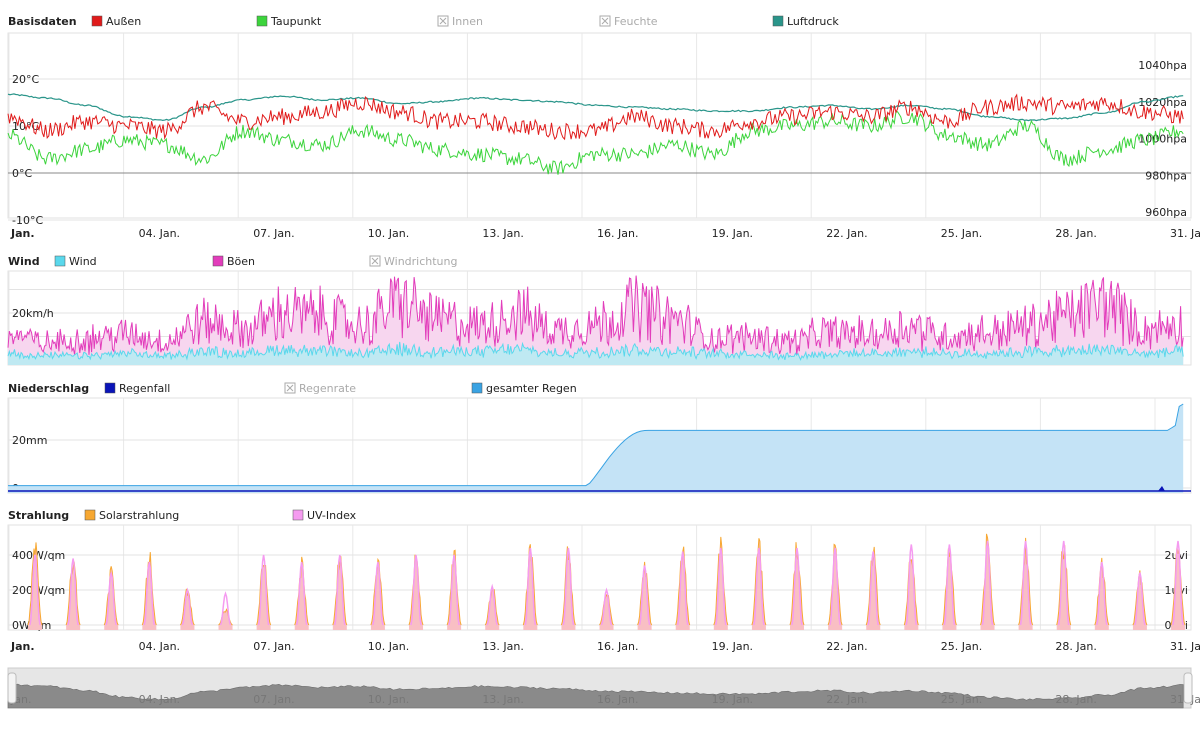 The height and width of the screenshot is (754, 1200). Describe the element at coordinates (1075, 233) in the screenshot. I see `x-tick-label: 28. Jan.` at that location.